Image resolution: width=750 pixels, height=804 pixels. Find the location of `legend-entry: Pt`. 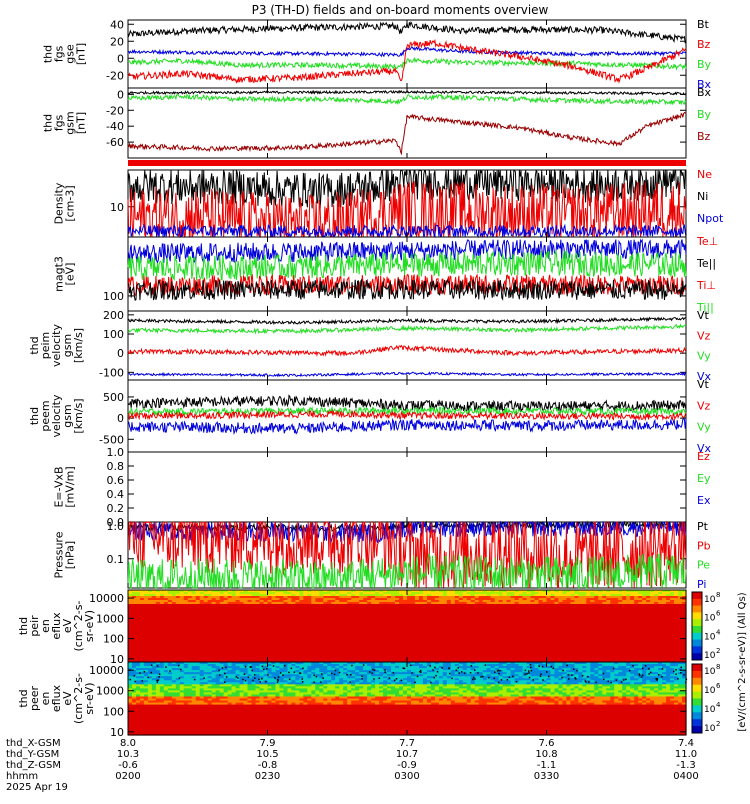

legend-entry: Pt is located at coordinates (703, 526).